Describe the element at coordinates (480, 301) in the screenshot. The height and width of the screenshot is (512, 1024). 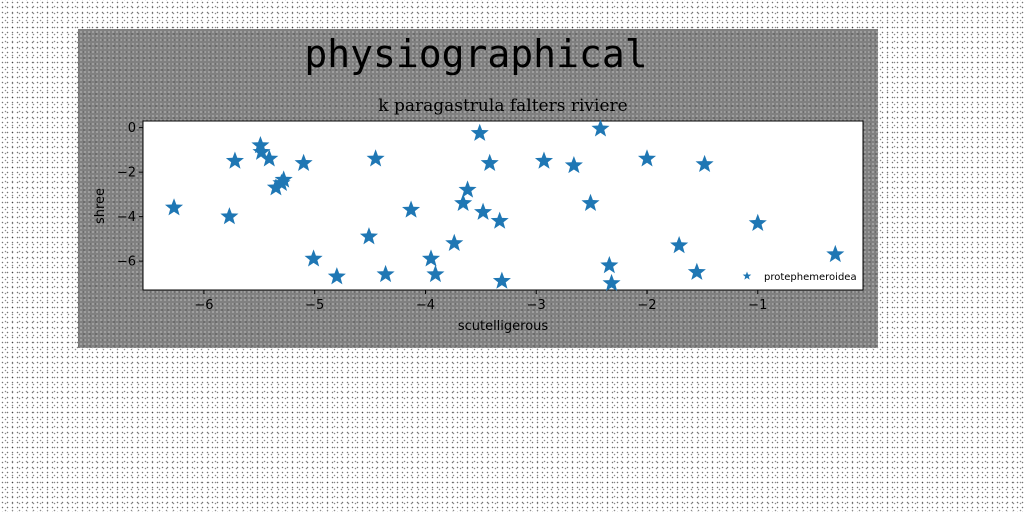
I see `x-axis: −6 −5 −4 −3 −2 −1` at that location.